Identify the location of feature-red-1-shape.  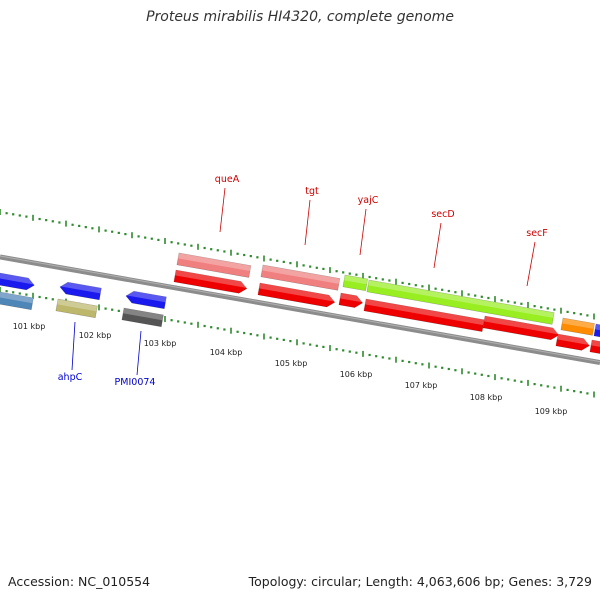
(573, 342).